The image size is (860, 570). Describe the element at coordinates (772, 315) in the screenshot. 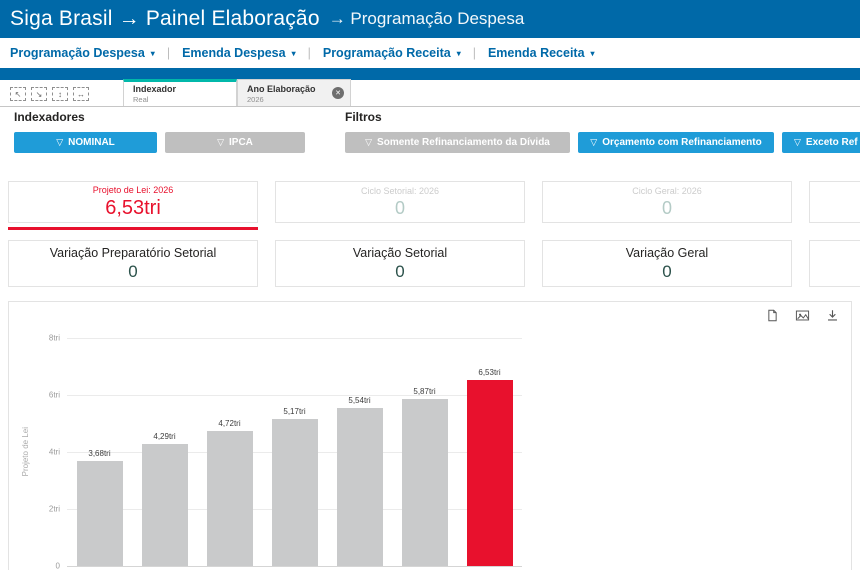

I see `export-data-icon` at that location.